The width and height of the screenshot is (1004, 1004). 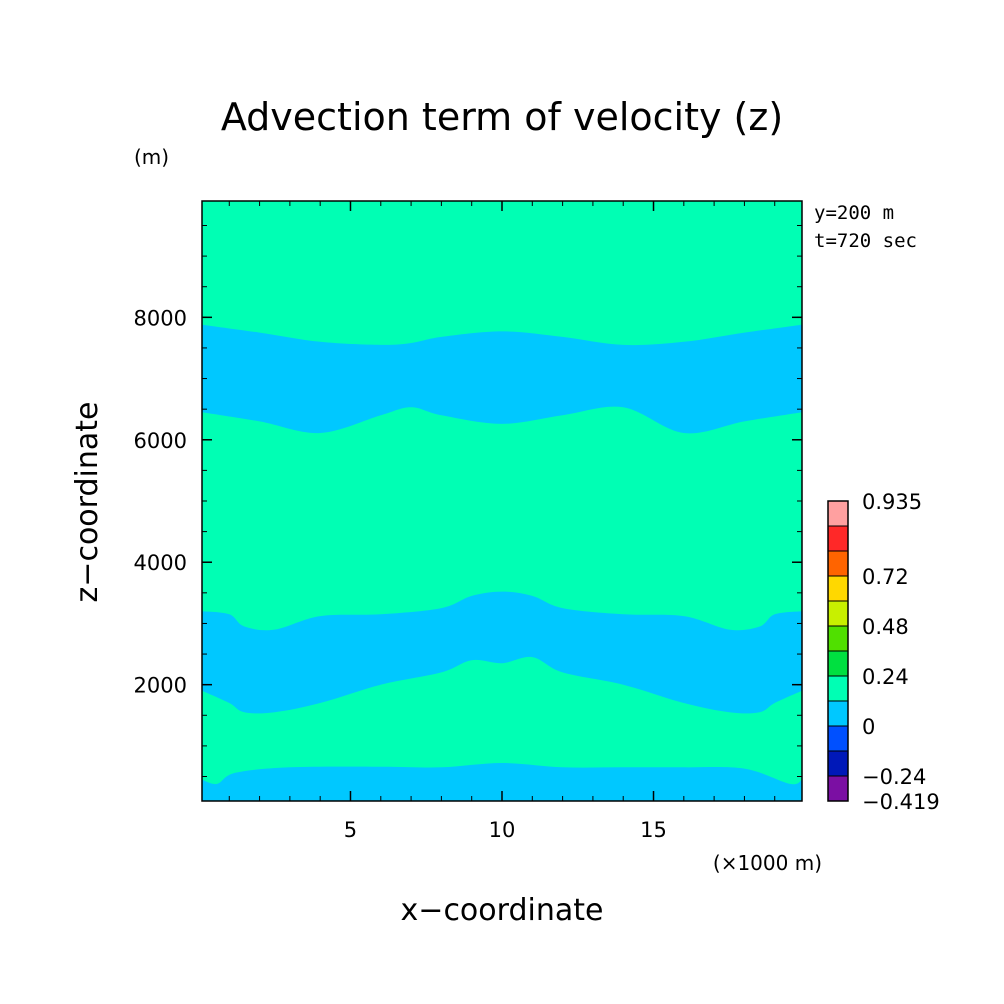 What do you see at coordinates (160, 441) in the screenshot?
I see `y-tick-label: 6000` at bounding box center [160, 441].